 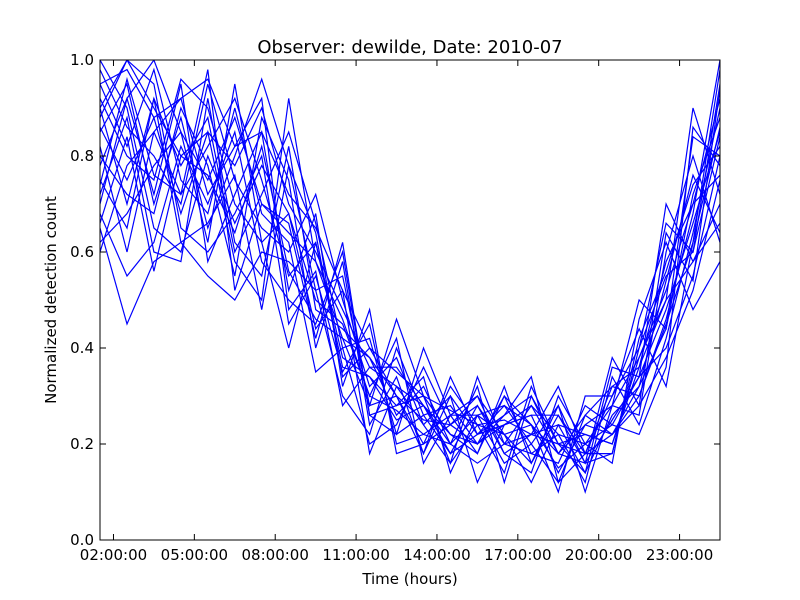 What do you see at coordinates (82, 348) in the screenshot?
I see `y-tick-label-3: 0.4` at bounding box center [82, 348].